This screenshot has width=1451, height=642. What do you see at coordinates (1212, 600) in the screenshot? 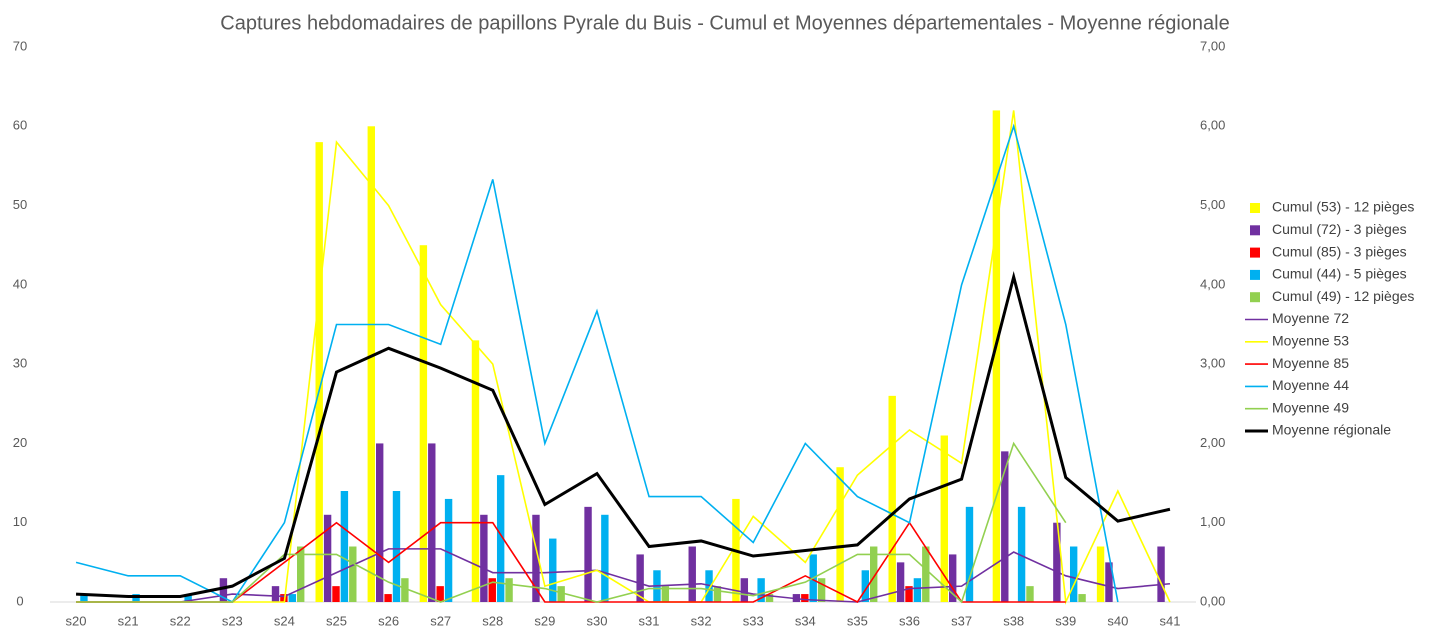
I see `y2-tick-label: 0,00` at bounding box center [1212, 600].